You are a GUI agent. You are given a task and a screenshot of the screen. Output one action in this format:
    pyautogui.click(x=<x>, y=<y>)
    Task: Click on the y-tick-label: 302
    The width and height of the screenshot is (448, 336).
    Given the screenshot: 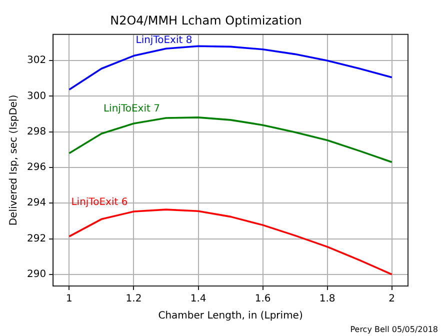 What is the action you would take?
    pyautogui.click(x=36, y=60)
    